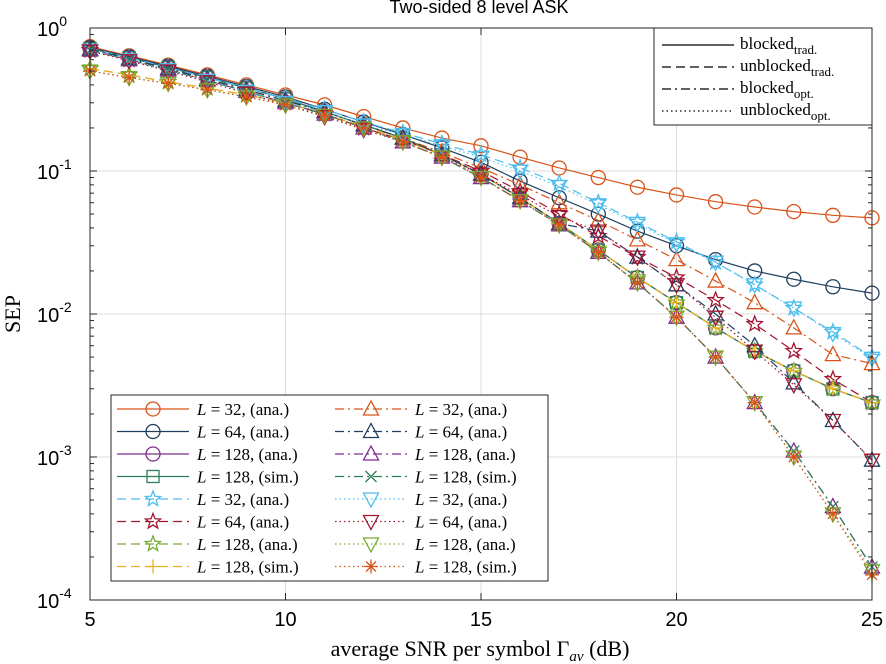 This screenshot has height=664, width=886. Describe the element at coordinates (329, 488) in the screenshot. I see `series-legend-box` at that location.